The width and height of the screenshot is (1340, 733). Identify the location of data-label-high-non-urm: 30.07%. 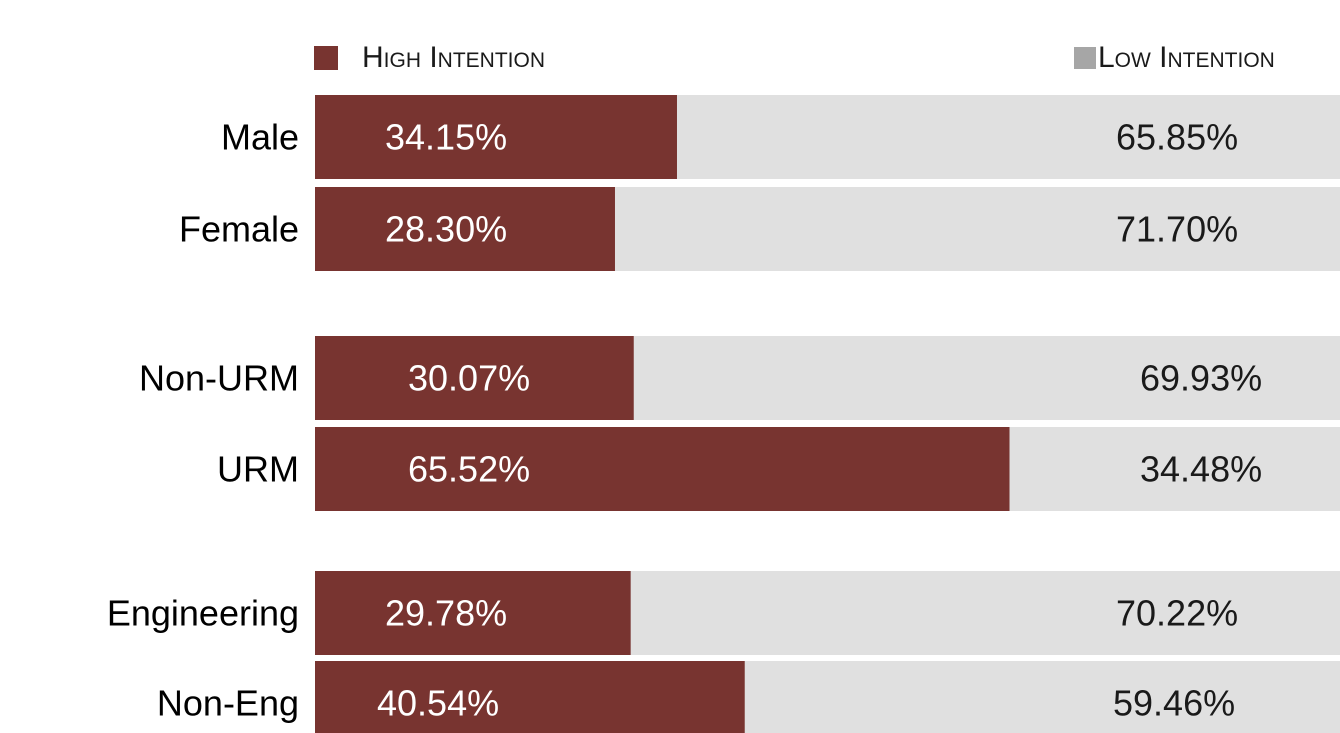
(469, 378).